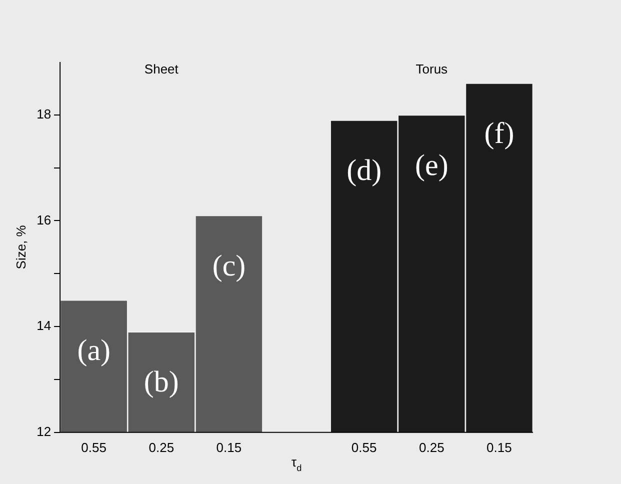 The width and height of the screenshot is (621, 484). Describe the element at coordinates (161, 69) in the screenshot. I see `annotation: Sheet` at that location.